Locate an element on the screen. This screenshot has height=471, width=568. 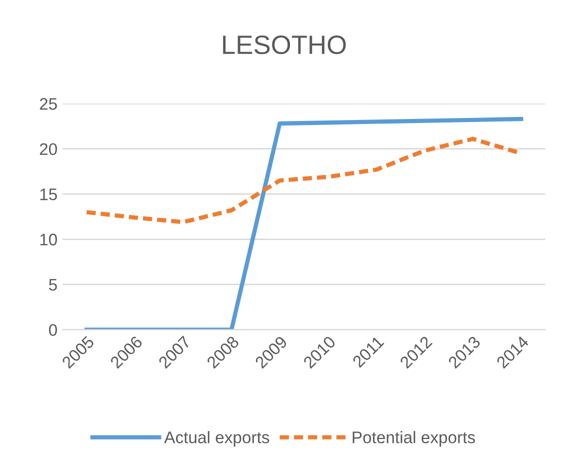
y-tick-label: 0 is located at coordinates (53, 330).